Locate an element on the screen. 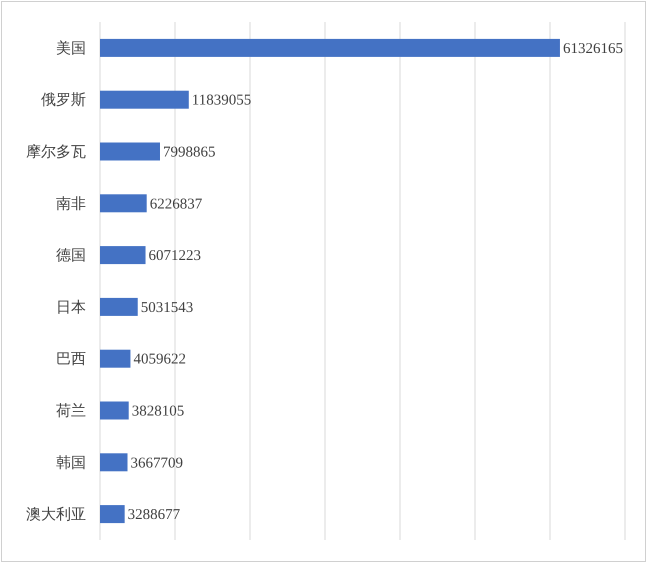  y-tick-label: 韩国 is located at coordinates (71, 463).